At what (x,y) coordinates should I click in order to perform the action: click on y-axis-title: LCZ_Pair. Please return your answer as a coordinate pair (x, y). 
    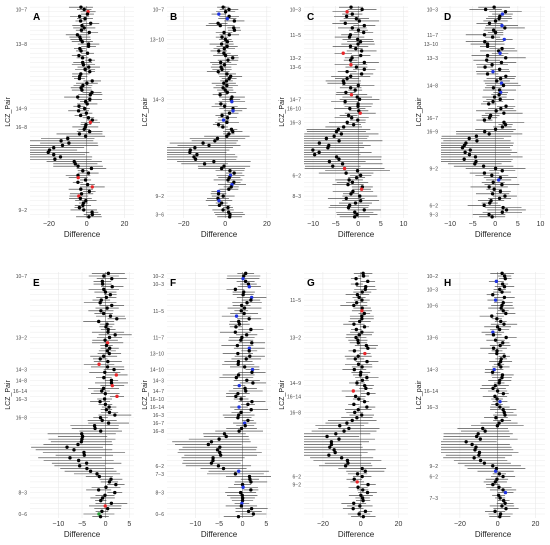
    Looking at the image, I should click on (145, 395).